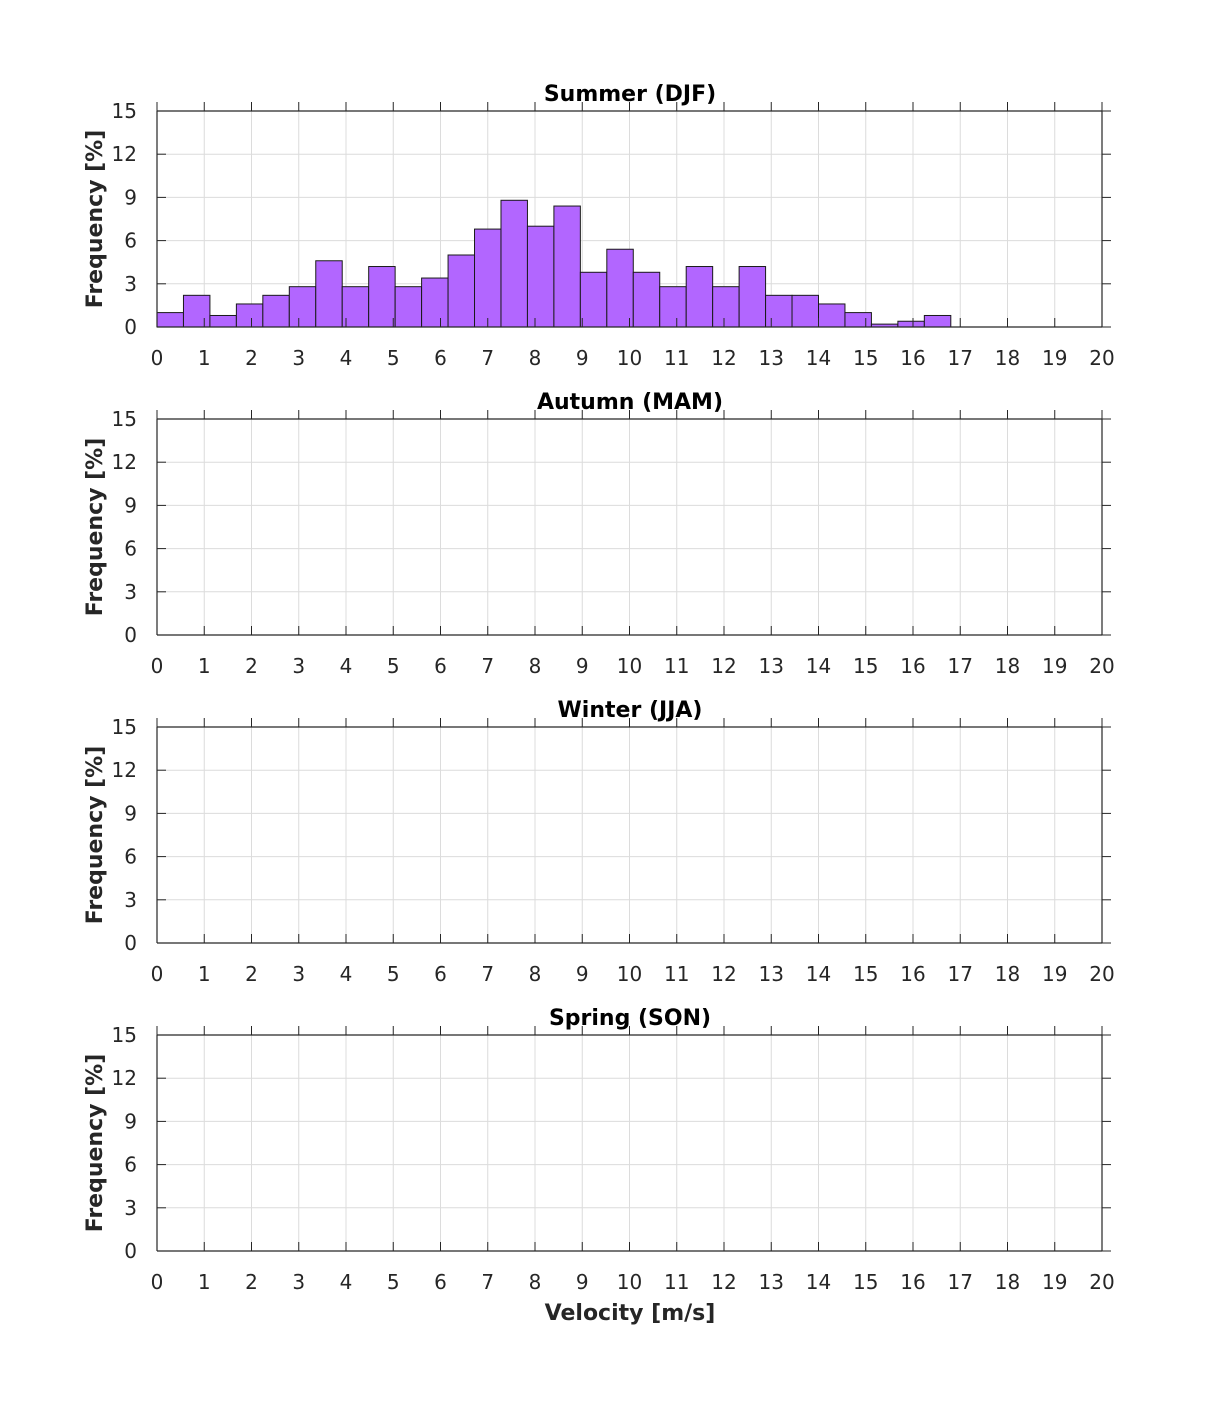 This screenshot has height=1406, width=1219. What do you see at coordinates (630, 1313) in the screenshot?
I see `x-axis-label: Velocity [m/s]` at bounding box center [630, 1313].